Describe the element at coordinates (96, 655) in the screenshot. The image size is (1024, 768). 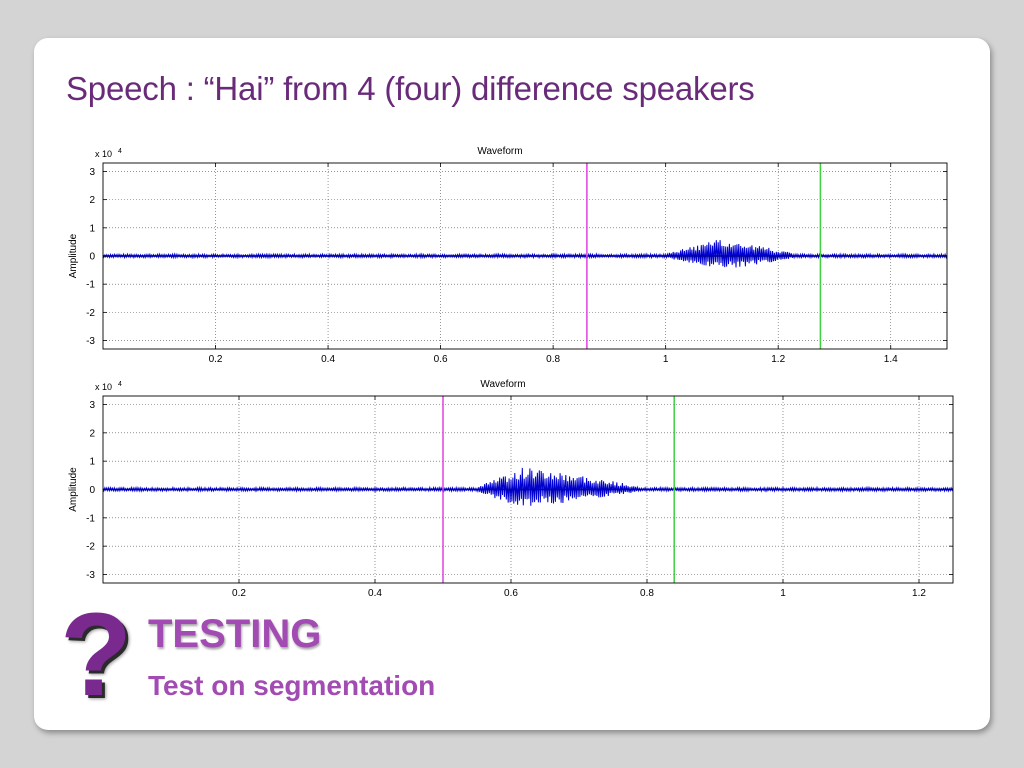
I see `question-mark-icon: ?` at that location.